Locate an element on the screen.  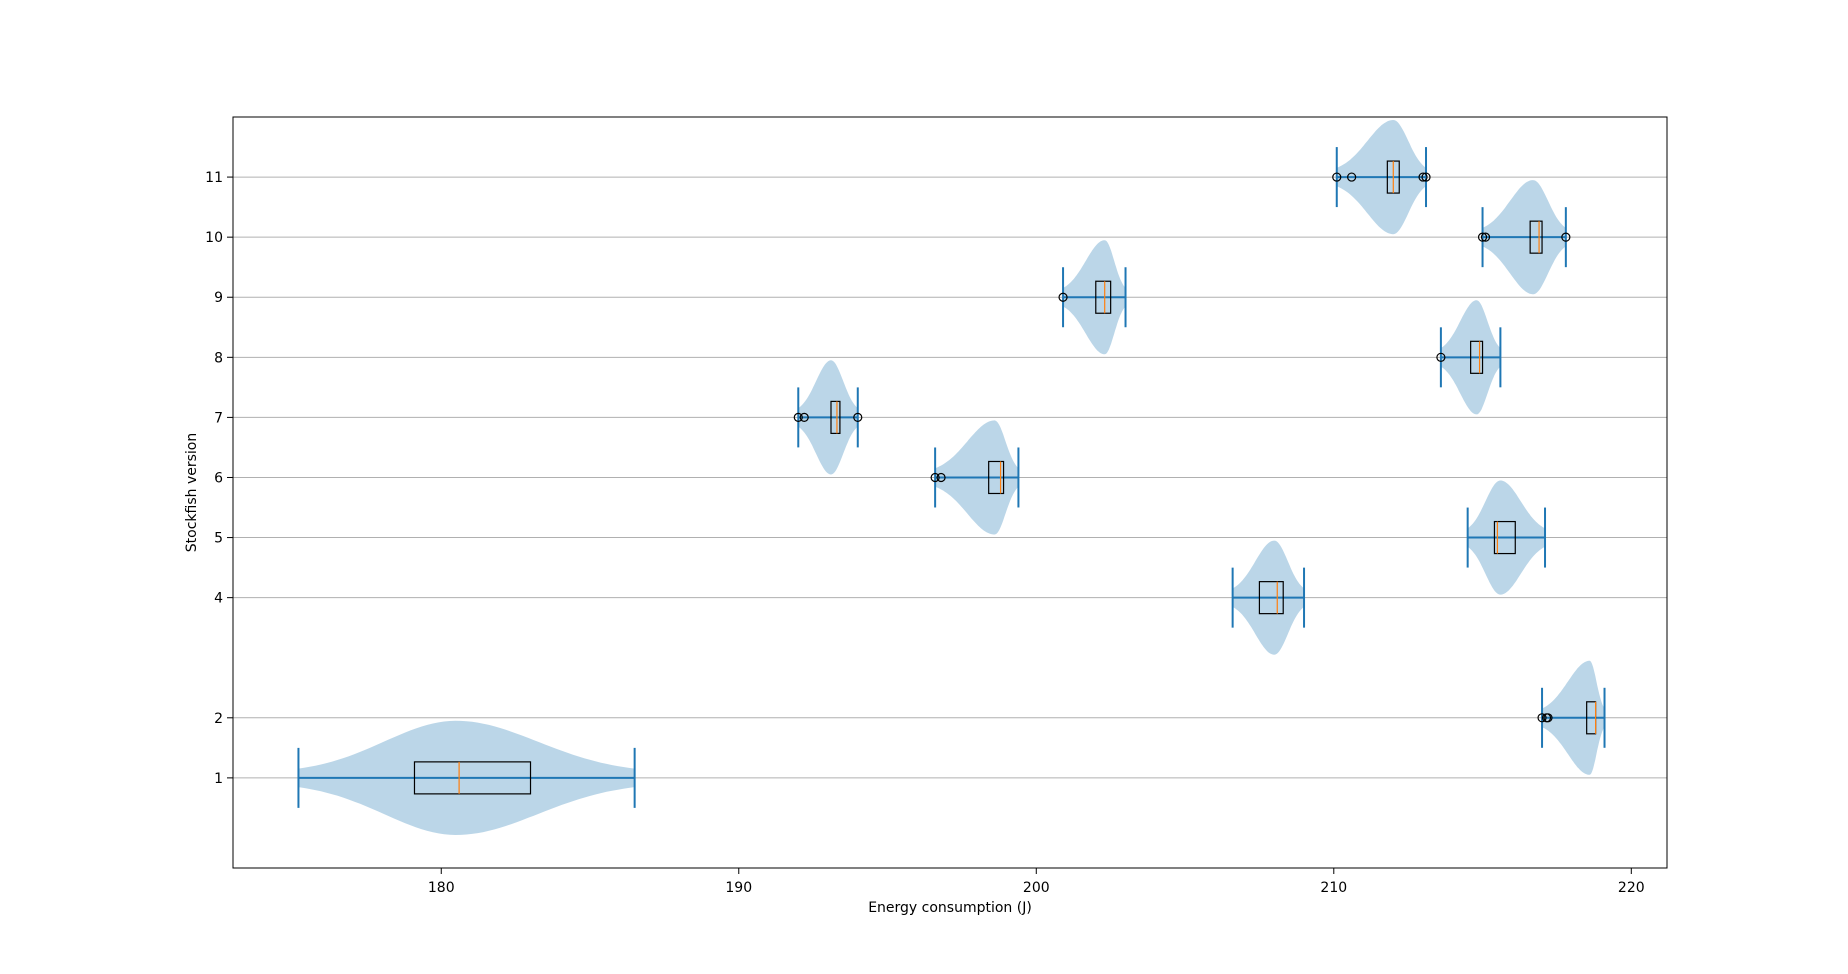
y-axis-ticks: 1 2 4 5 6 7 8 9 10 11 is located at coordinates (219, 478).